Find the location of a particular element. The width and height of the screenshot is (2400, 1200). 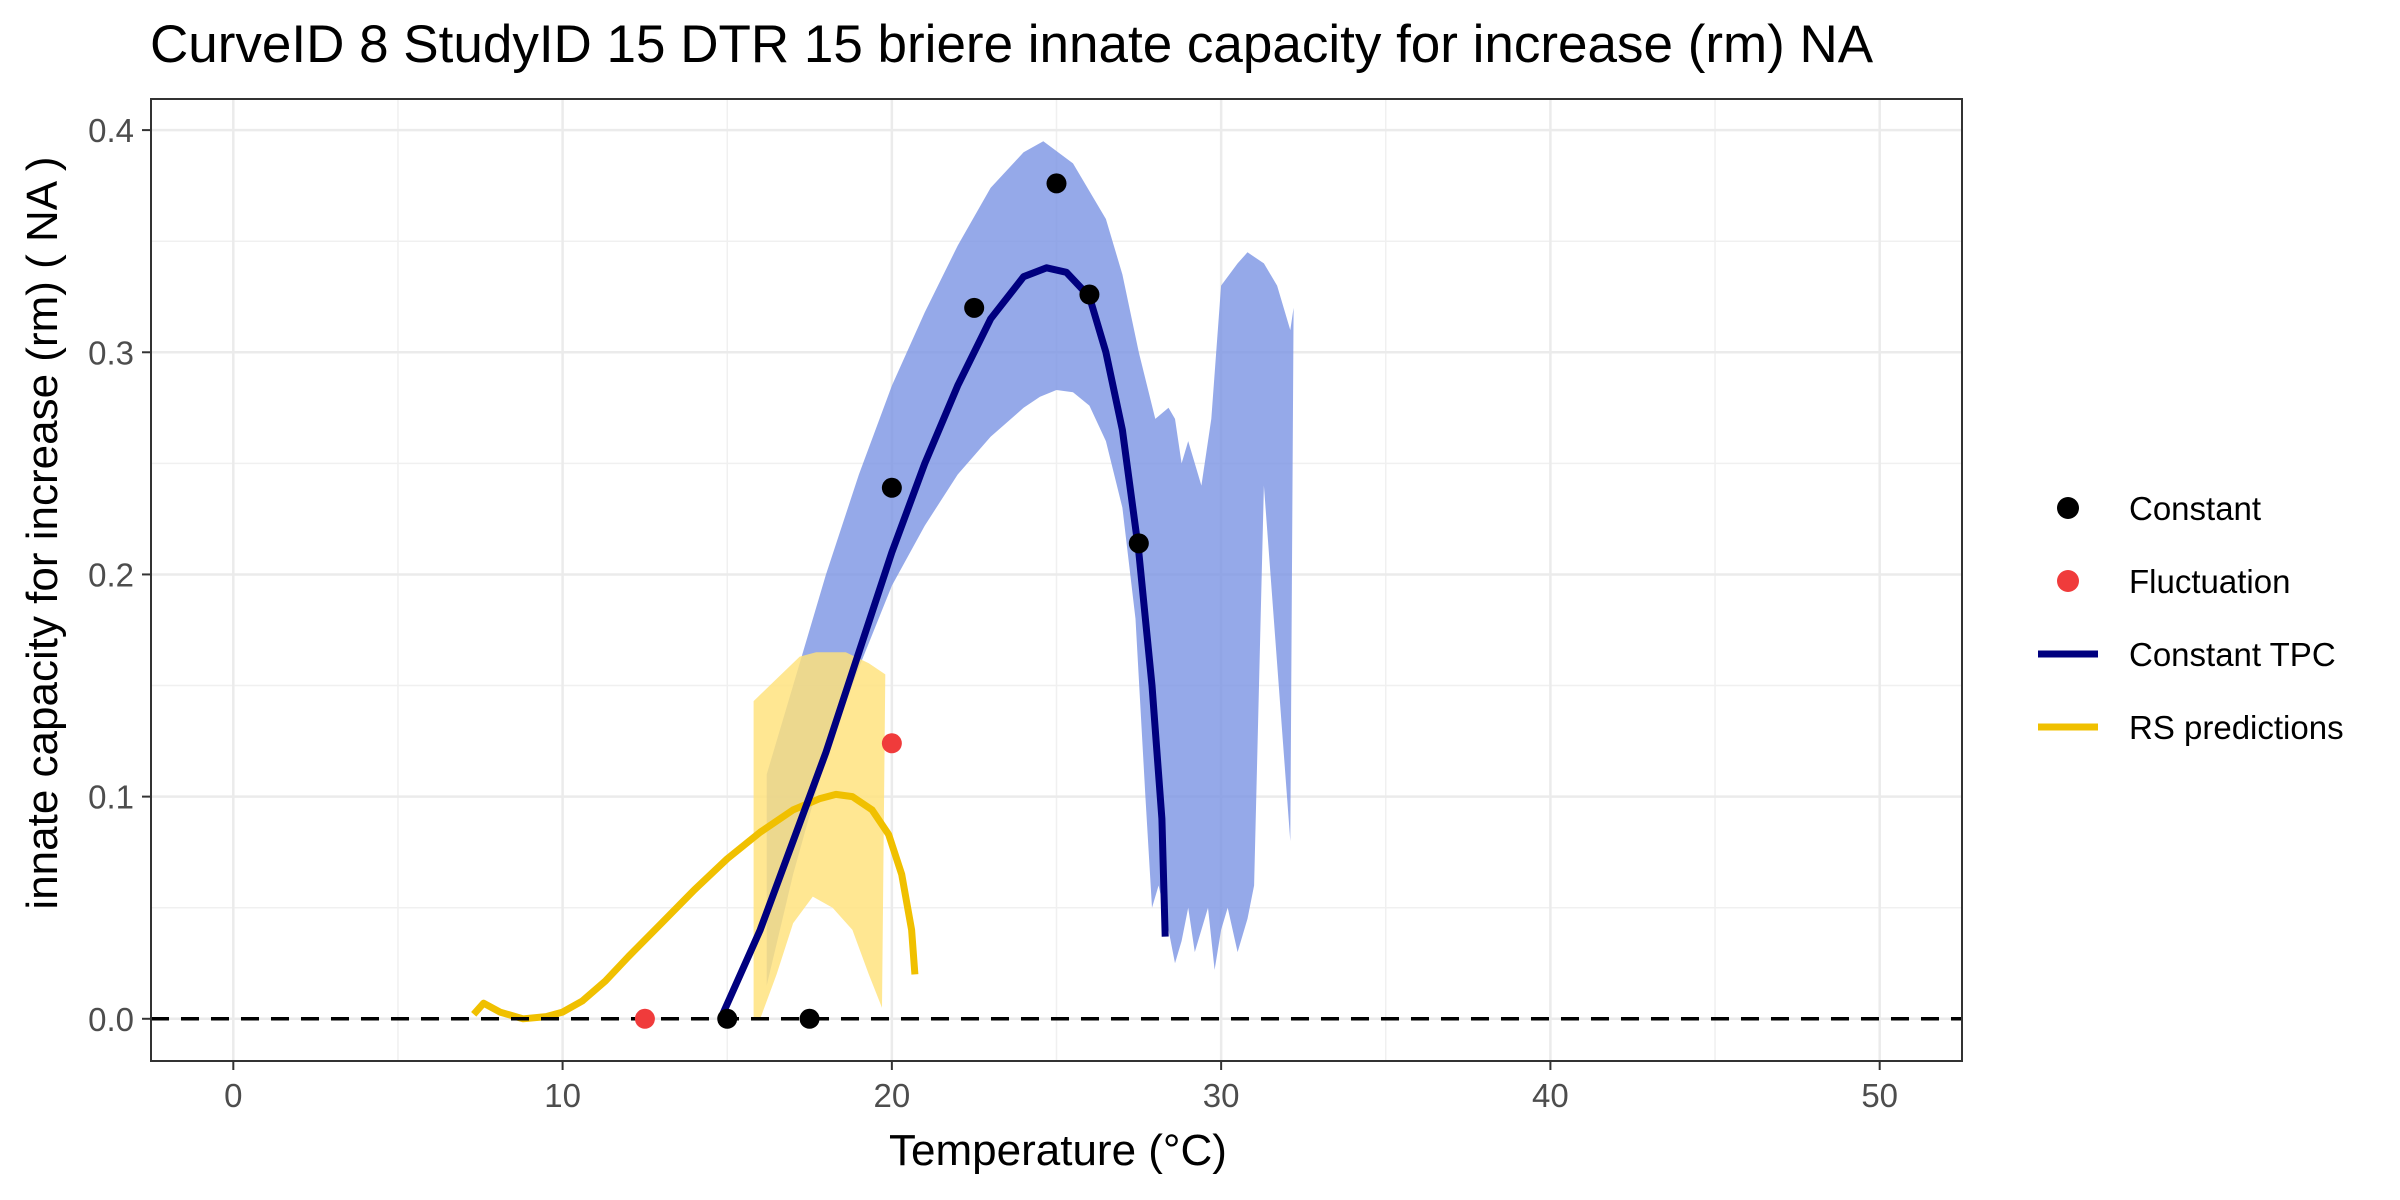

legend-item: Constant TPC is located at coordinates (2187, 654).